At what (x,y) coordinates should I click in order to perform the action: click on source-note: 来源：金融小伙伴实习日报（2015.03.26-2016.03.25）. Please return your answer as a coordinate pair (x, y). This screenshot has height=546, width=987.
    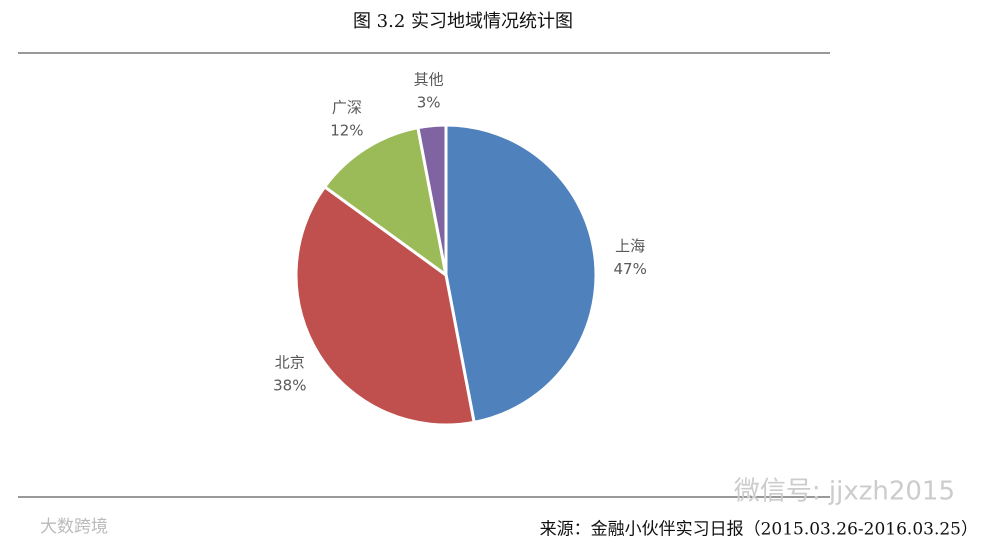
    Looking at the image, I should click on (759, 530).